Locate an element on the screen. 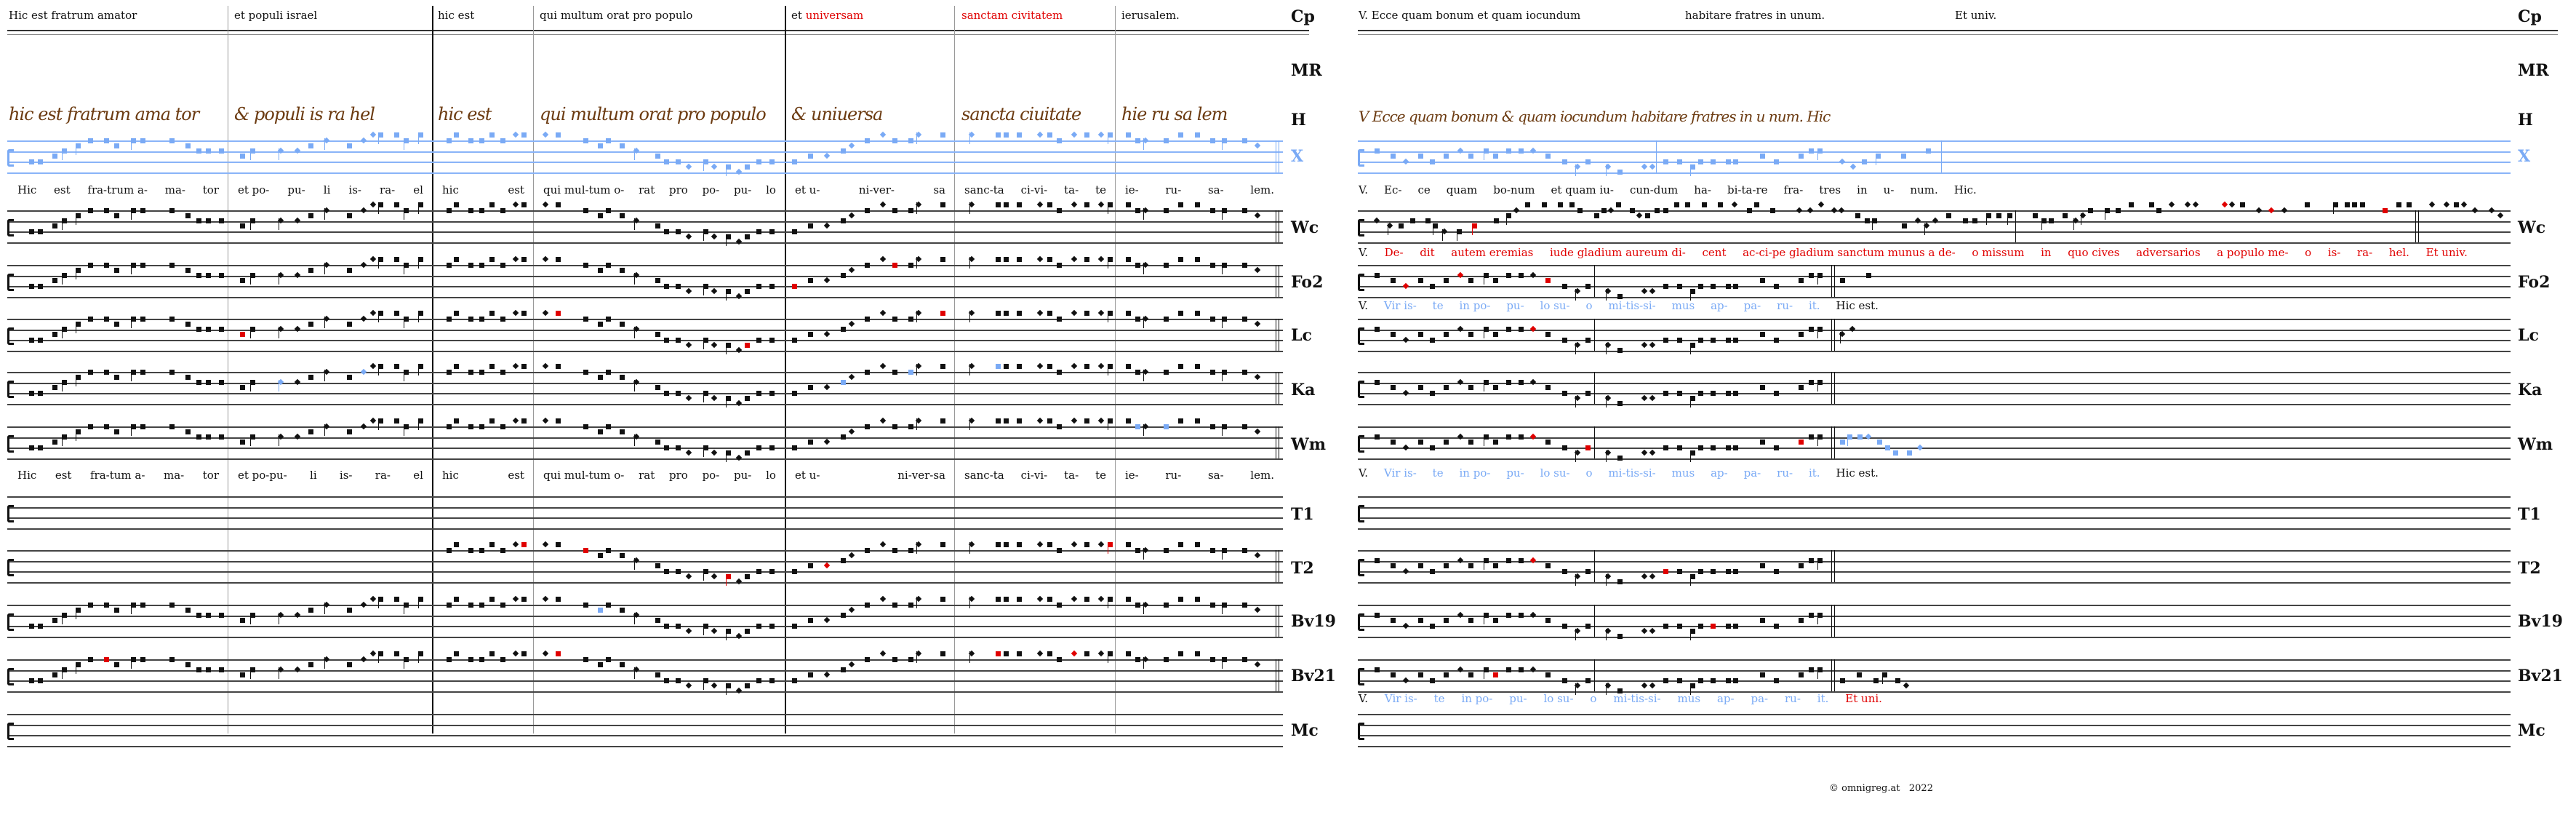 The image size is (2576, 815). lyric-segment: Hic est fra-tum a-ma-tor is located at coordinates (118, 475).